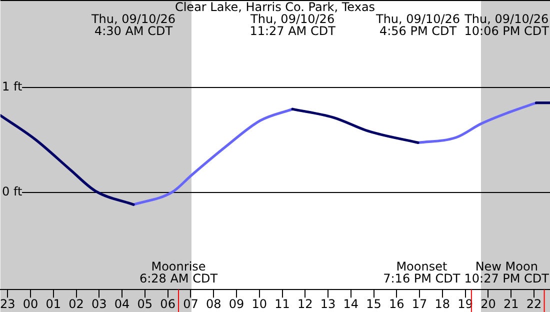 Image resolution: width=550 pixels, height=312 pixels. Describe the element at coordinates (275, 7) in the screenshot. I see `chart-title: Clear Lake, Harris Co. Park, Texas` at that location.